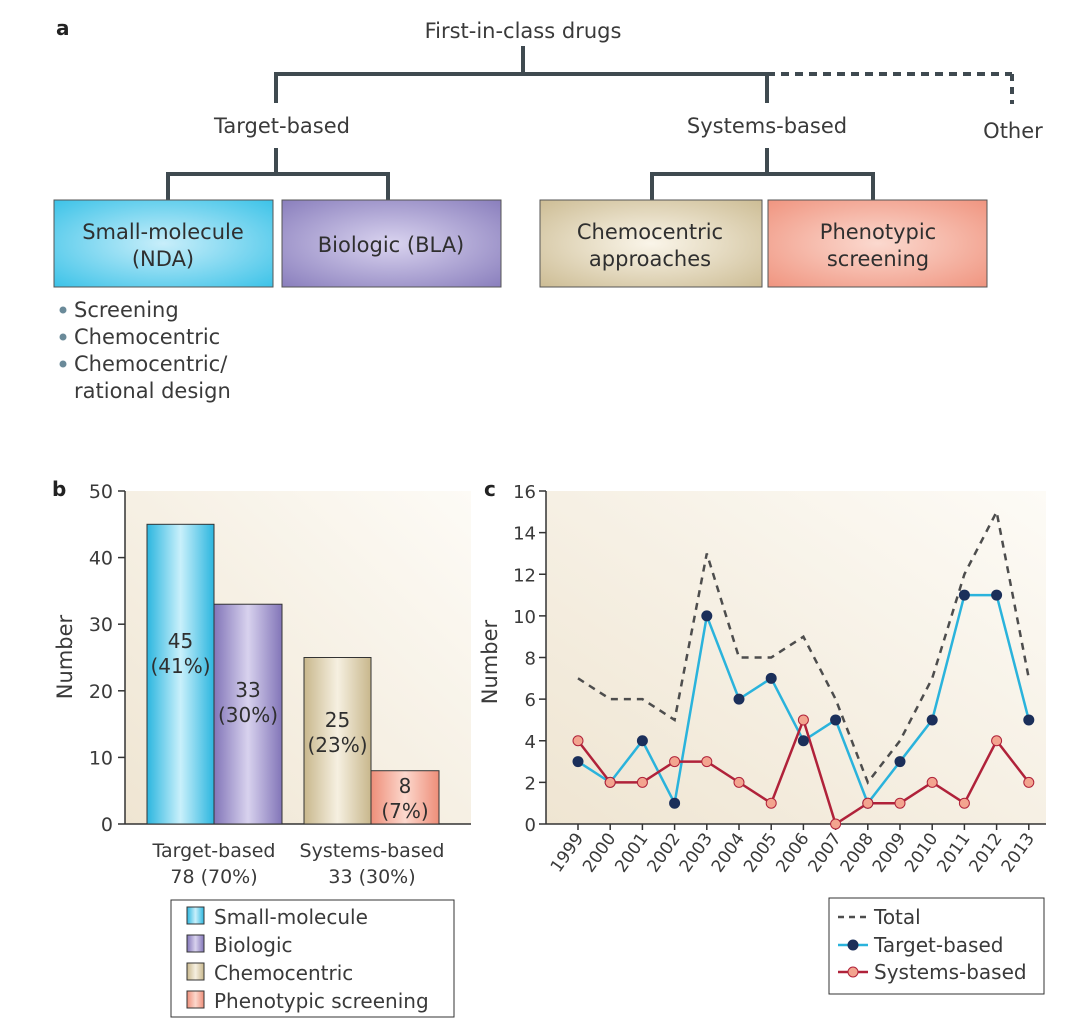  Describe the element at coordinates (337, 745) in the screenshot. I see `bar-percent-label: (23%)` at that location.